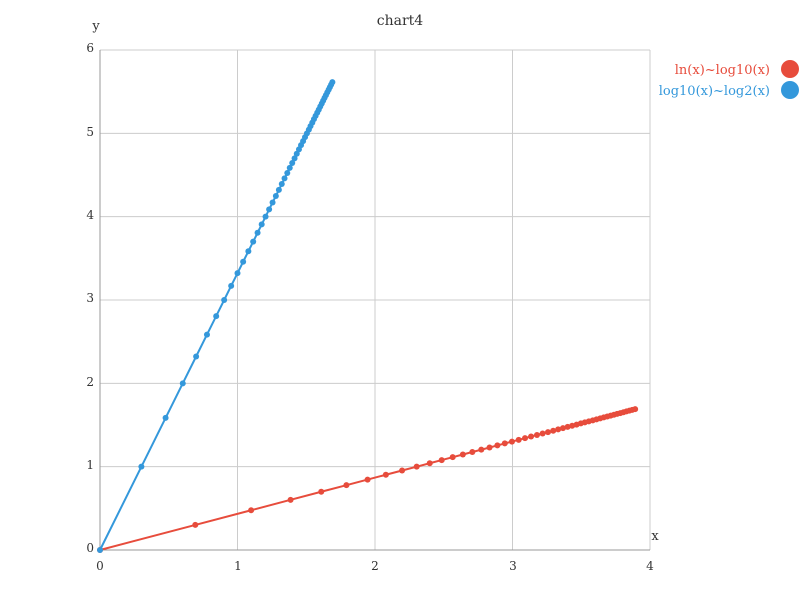  I want to click on x-axis-label: x, so click(655, 536).